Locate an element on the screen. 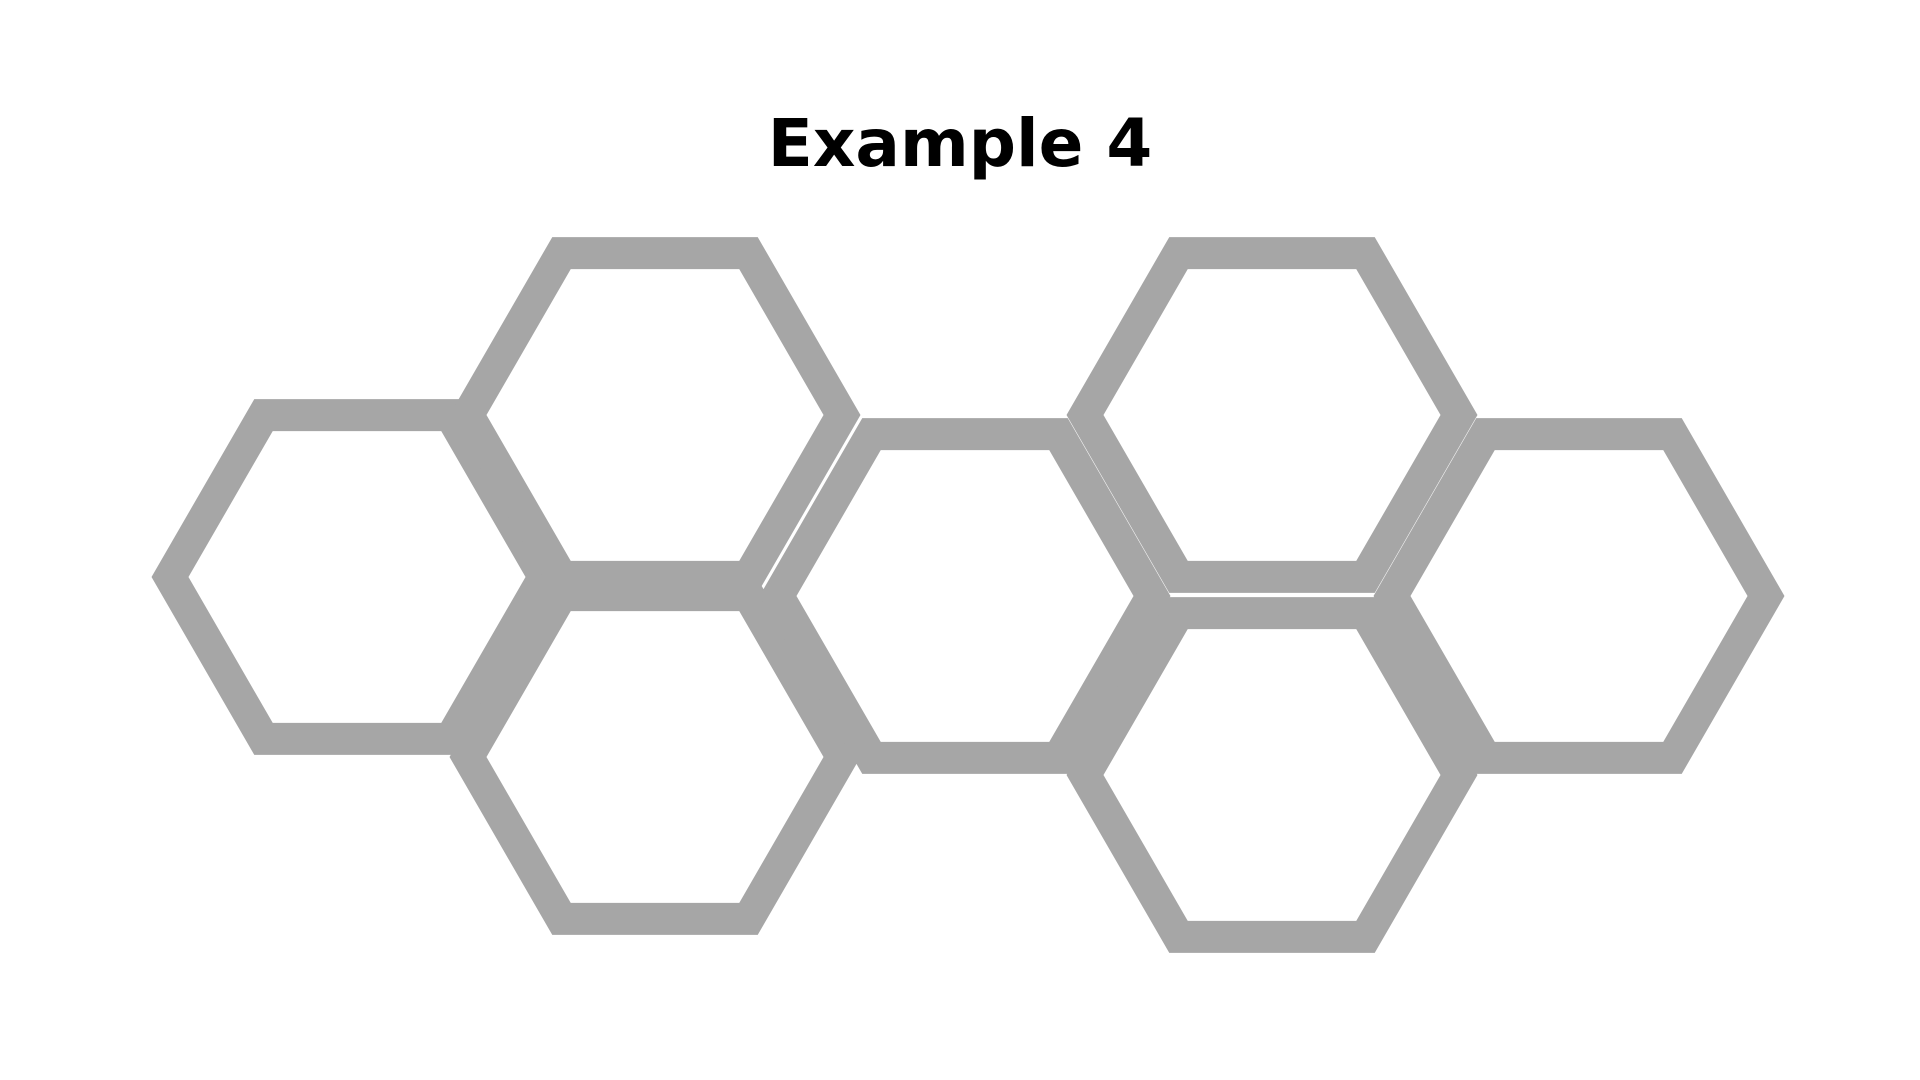  page-title: Example 4 is located at coordinates (960, 143).